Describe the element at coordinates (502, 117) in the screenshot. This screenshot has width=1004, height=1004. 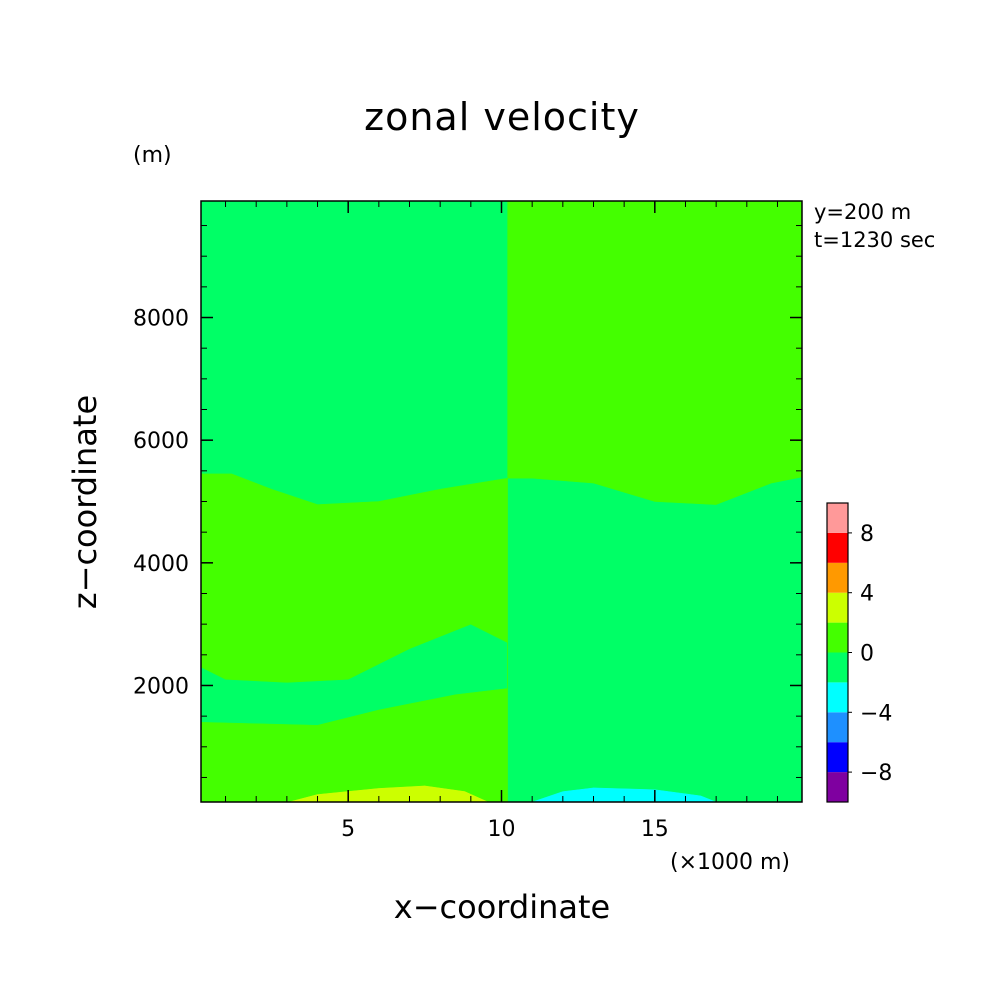
I see `chart-title: zonal velocity` at that location.